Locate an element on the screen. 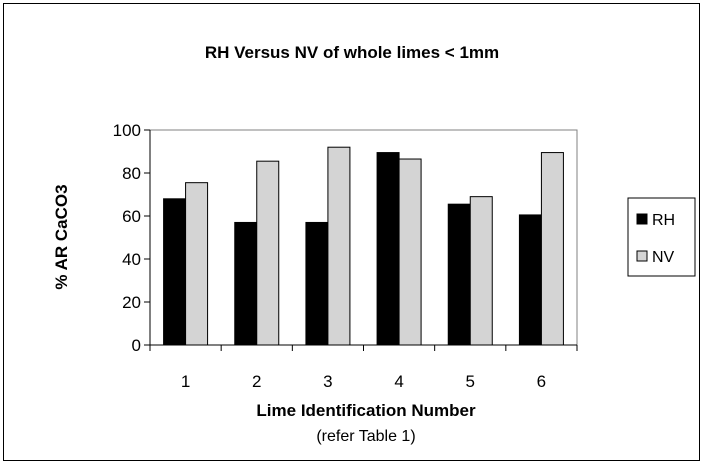 This screenshot has height=465, width=705. legend-swatch-rh is located at coordinates (642, 219).